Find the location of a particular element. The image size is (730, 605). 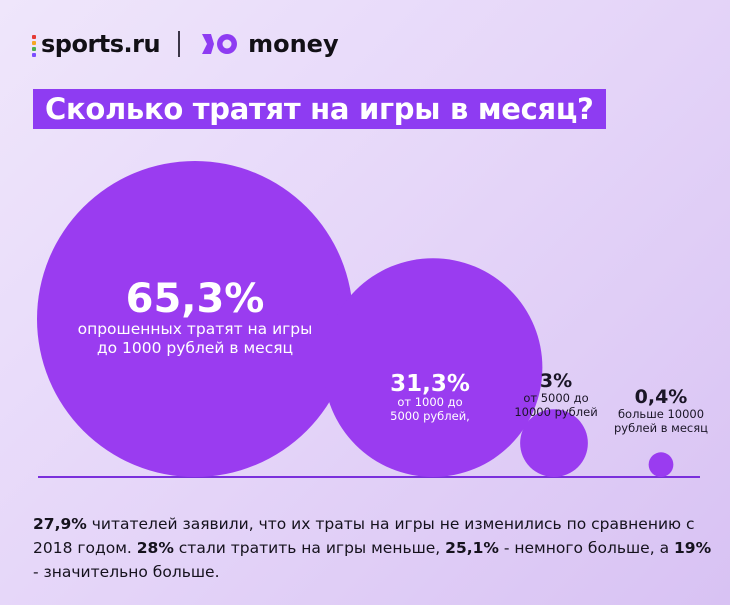

footer-text-3: - немного больше, а is located at coordinates (586, 548).